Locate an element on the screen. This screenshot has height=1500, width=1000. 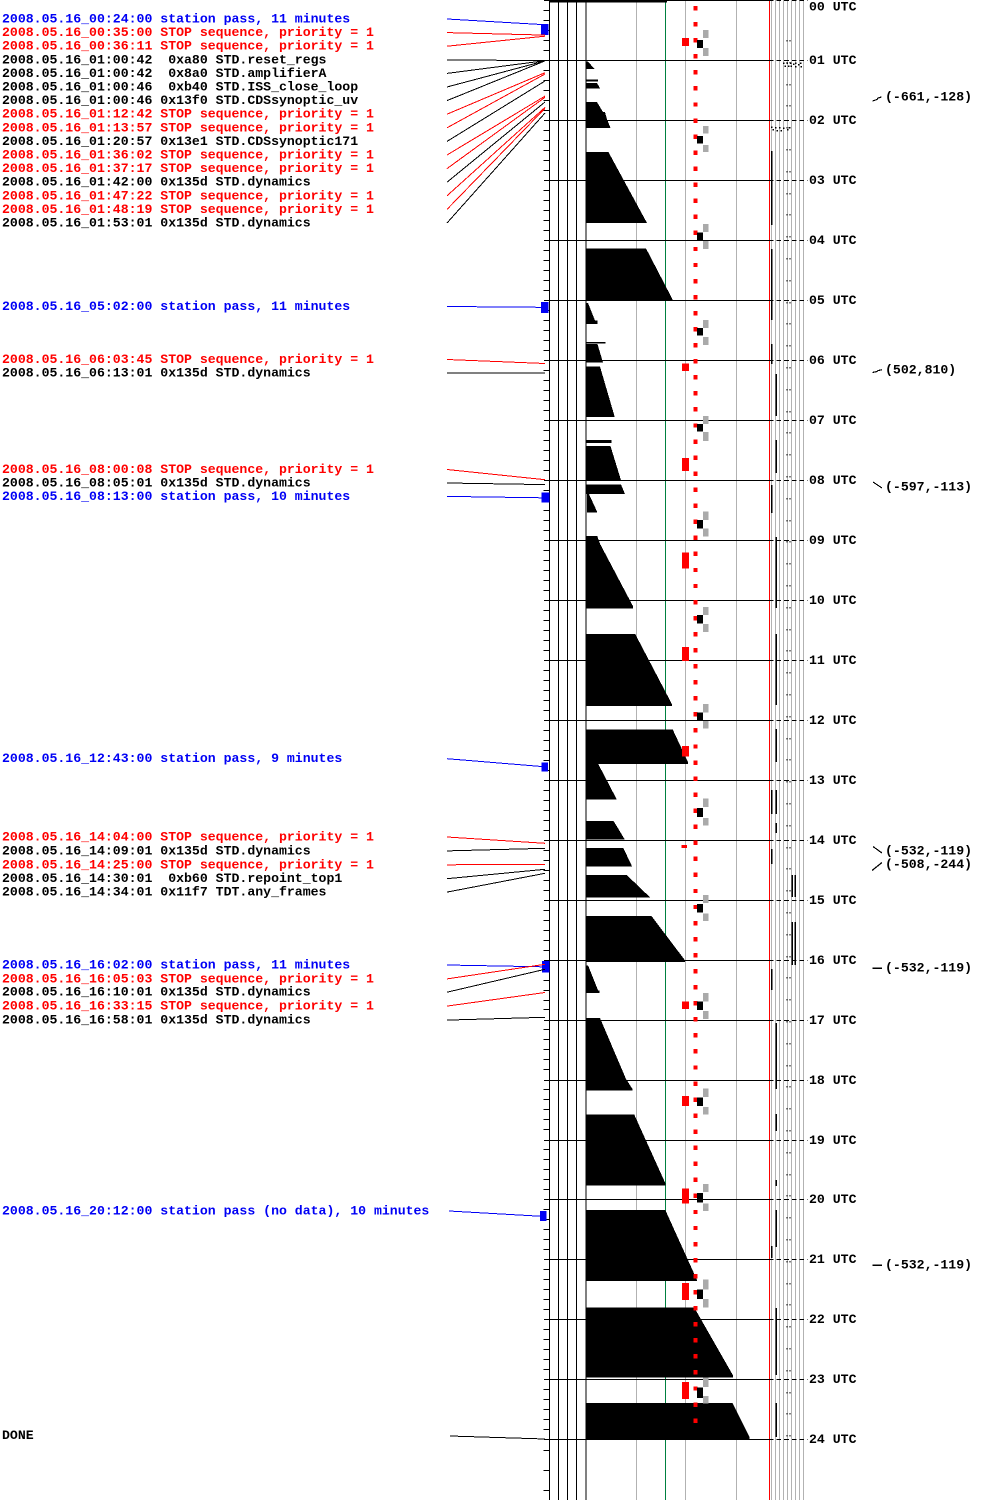
svg-text: 20 UTC is located at coordinates (833, 1199).